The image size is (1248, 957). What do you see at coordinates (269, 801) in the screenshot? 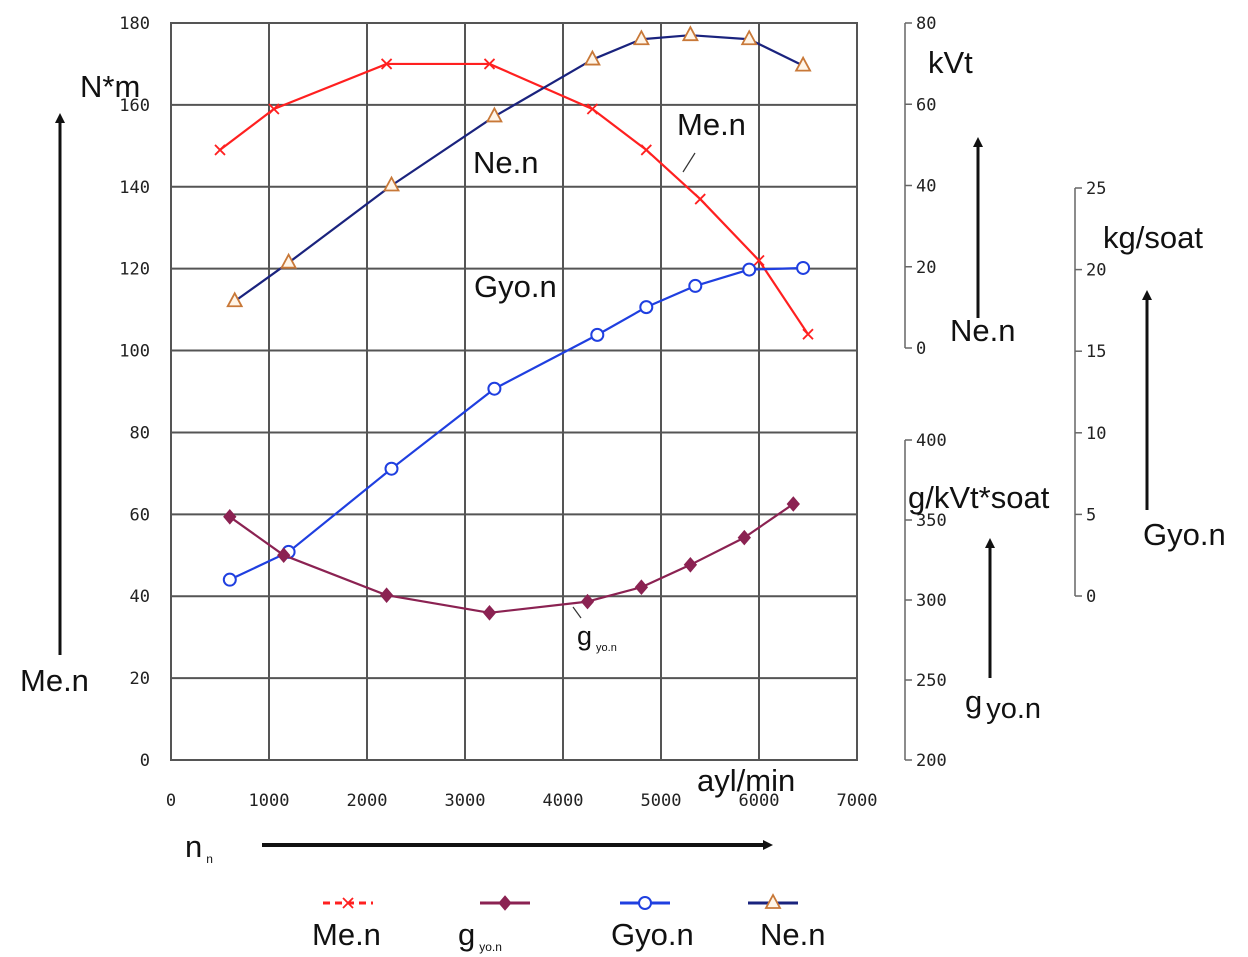
I see `x-tick-label: 1000` at bounding box center [269, 801].